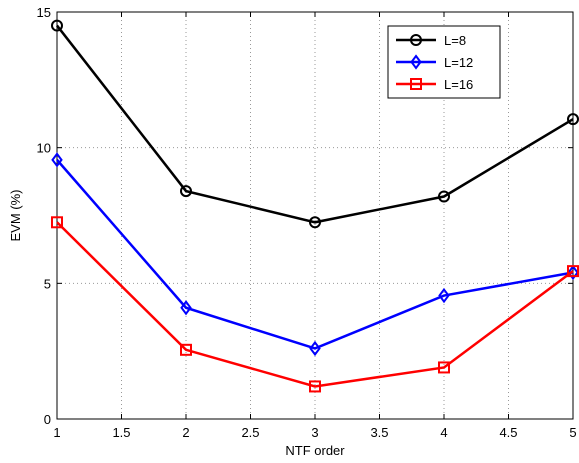 The image size is (579, 463). I want to click on x-tick-label: 1.5, so click(121, 432).